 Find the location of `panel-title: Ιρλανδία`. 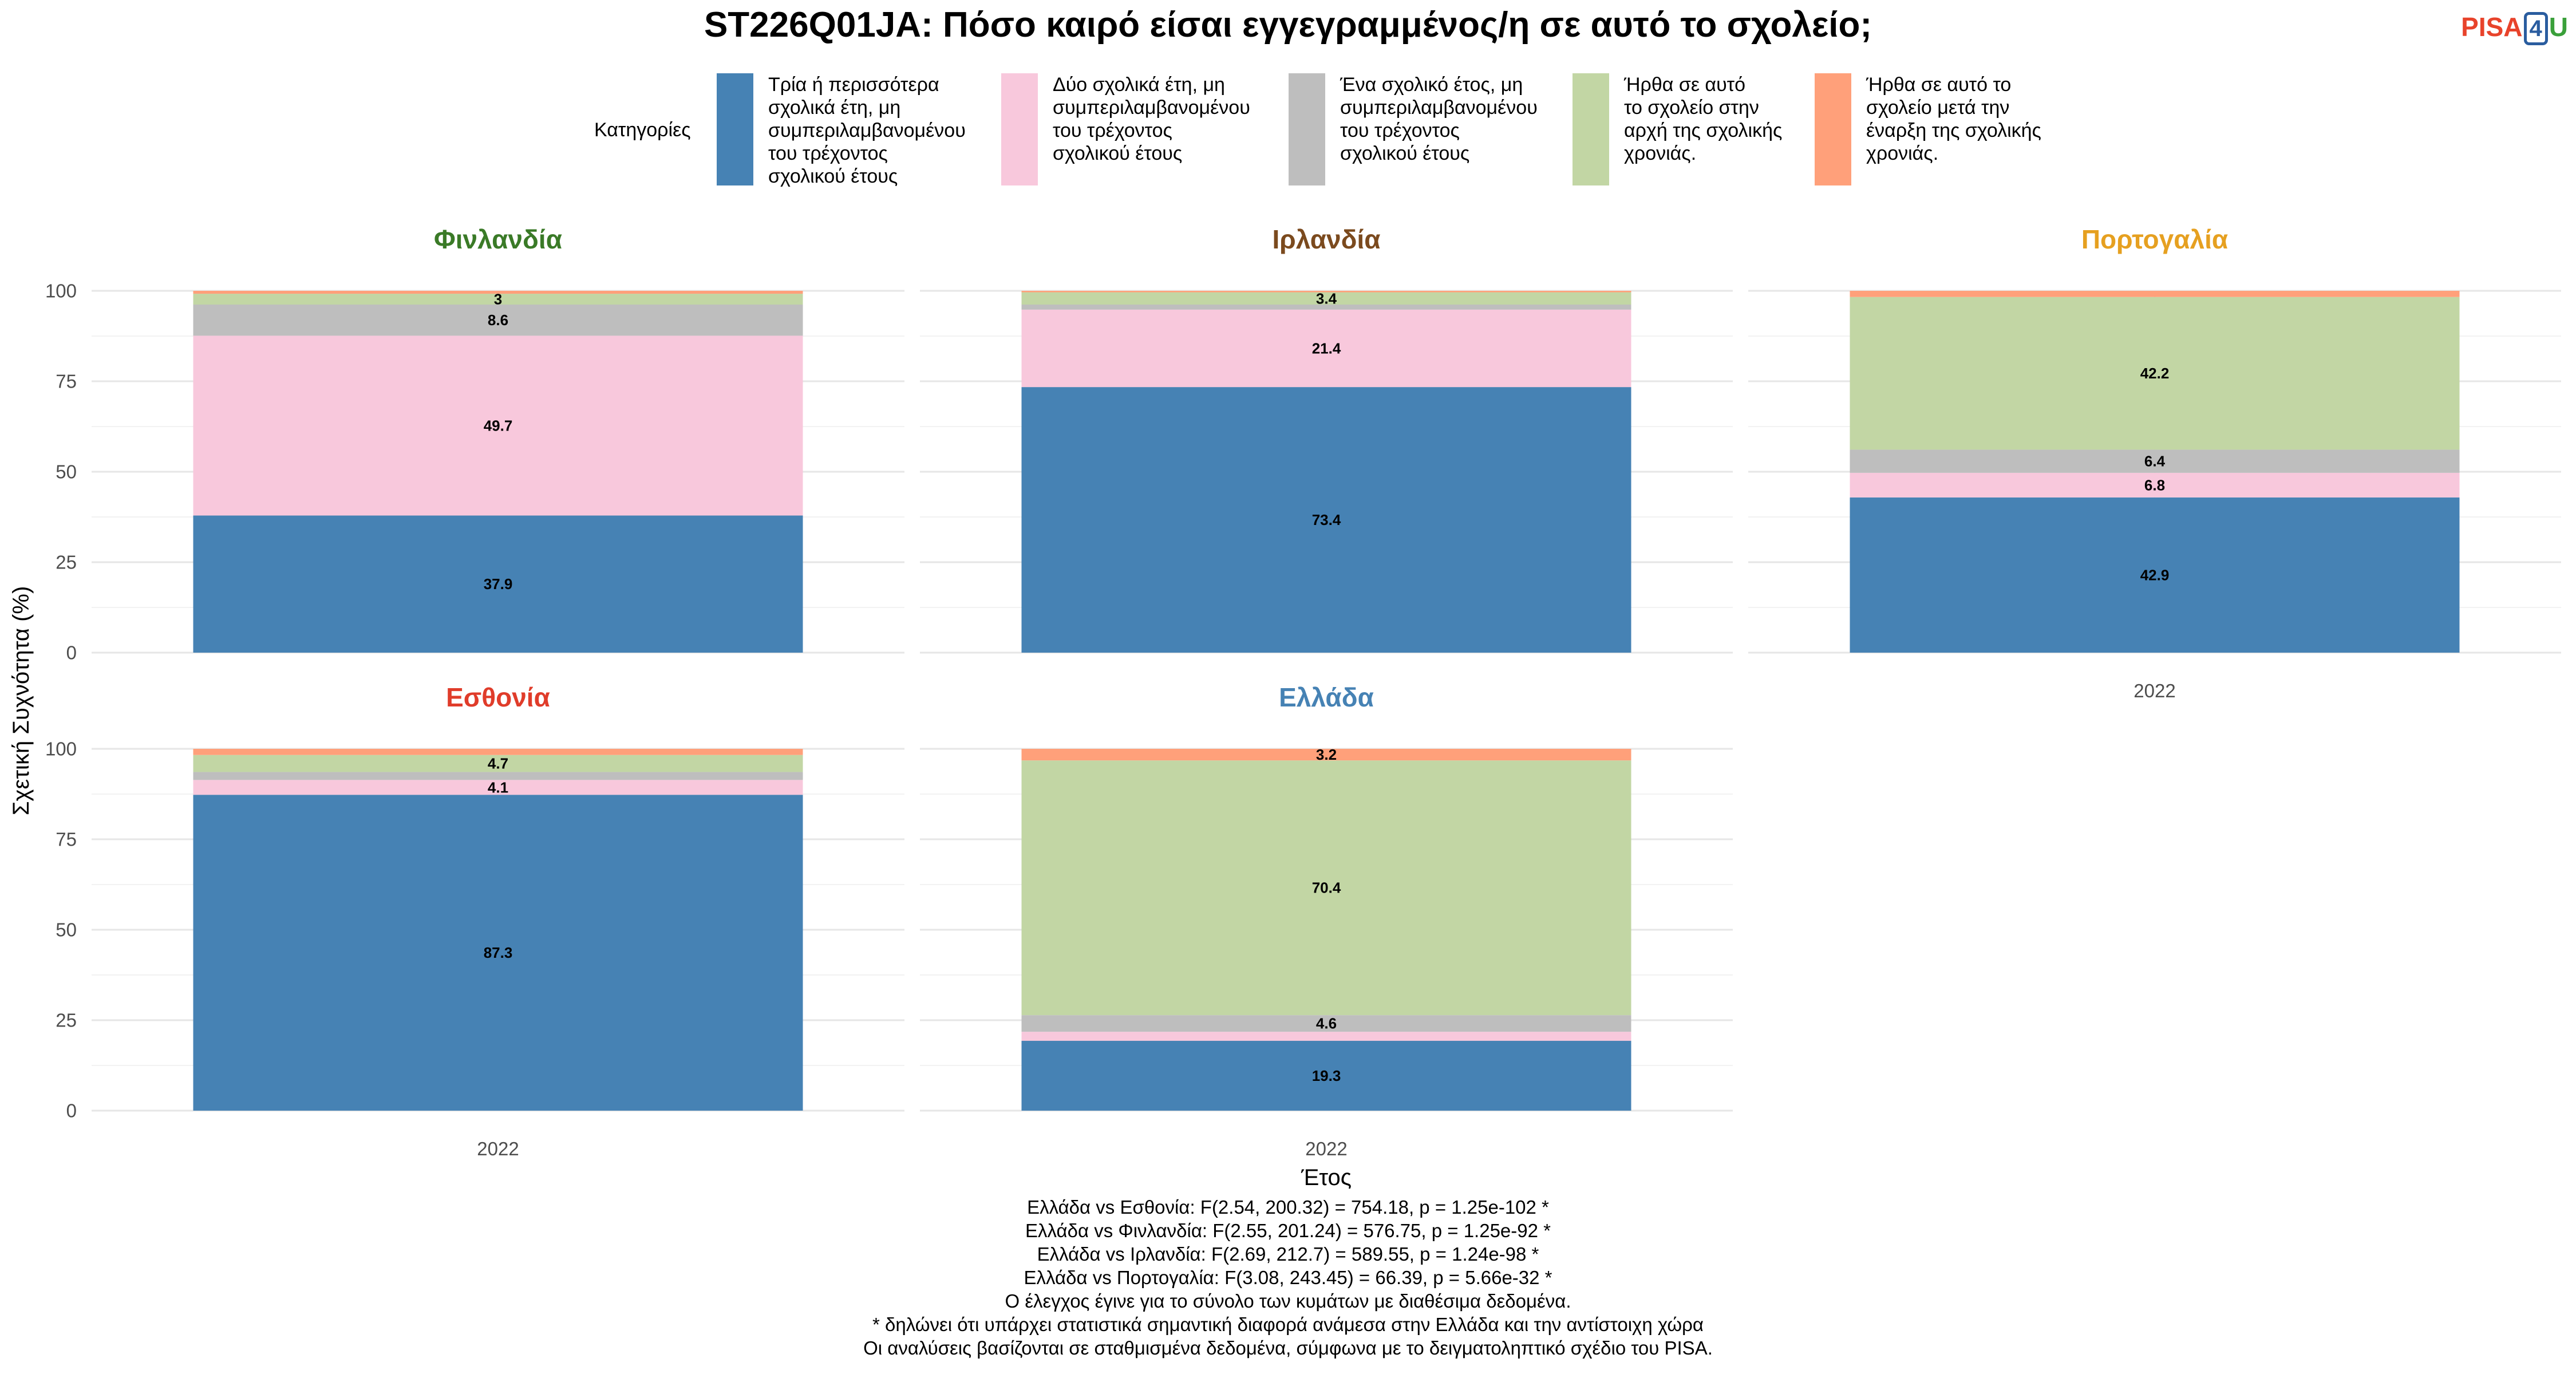

panel-title: Ιρλανδία is located at coordinates (1326, 239).